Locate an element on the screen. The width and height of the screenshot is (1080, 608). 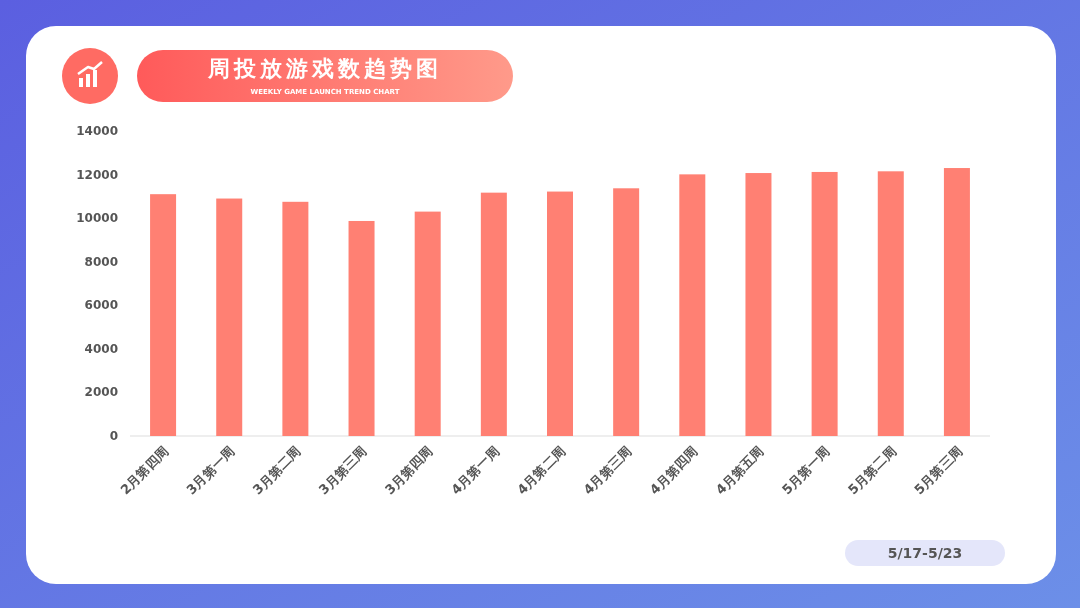
y-tick-label: 0 is located at coordinates (113, 436).